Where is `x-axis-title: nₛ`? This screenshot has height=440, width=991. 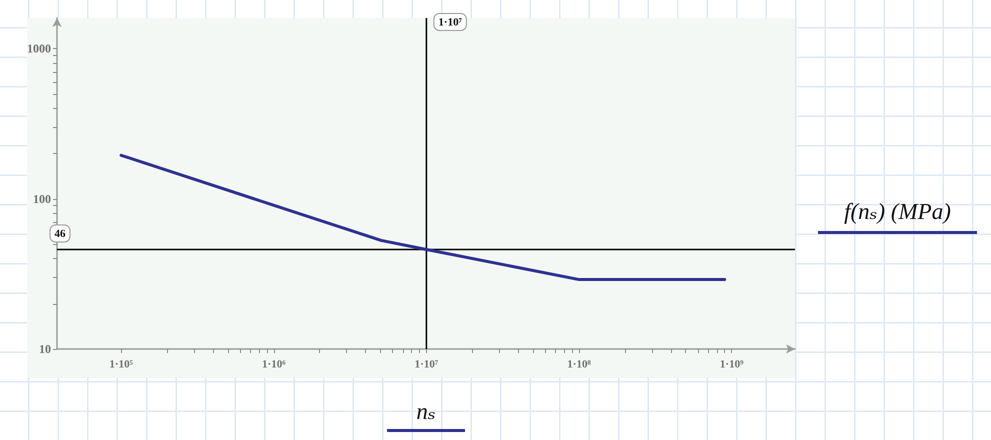 x-axis-title: nₛ is located at coordinates (426, 415).